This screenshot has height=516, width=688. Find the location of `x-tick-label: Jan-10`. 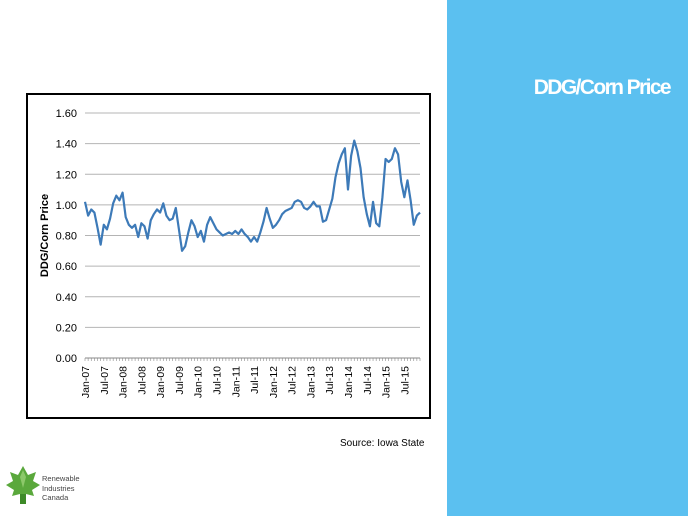

x-tick-label: Jan-10 is located at coordinates (199, 382).